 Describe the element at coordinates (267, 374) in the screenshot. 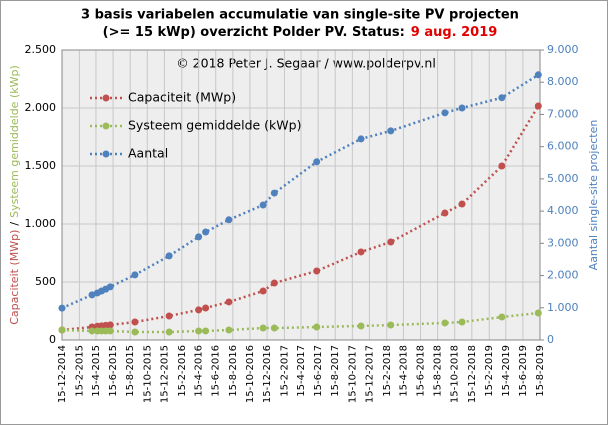

I see `x-tick-label: 15-12-2016` at that location.